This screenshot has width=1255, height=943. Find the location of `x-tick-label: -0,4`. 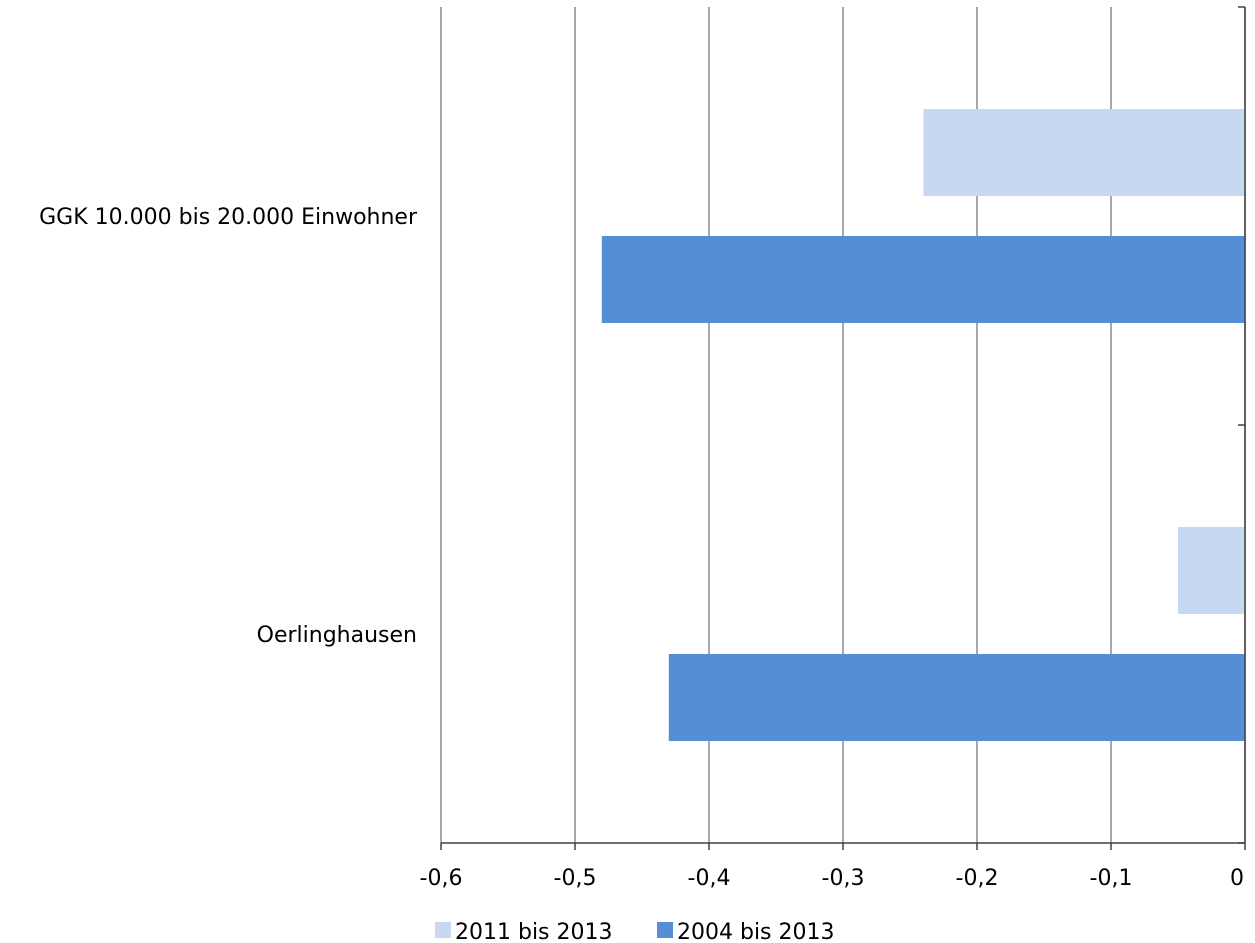

x-tick-label: -0,4 is located at coordinates (709, 878).